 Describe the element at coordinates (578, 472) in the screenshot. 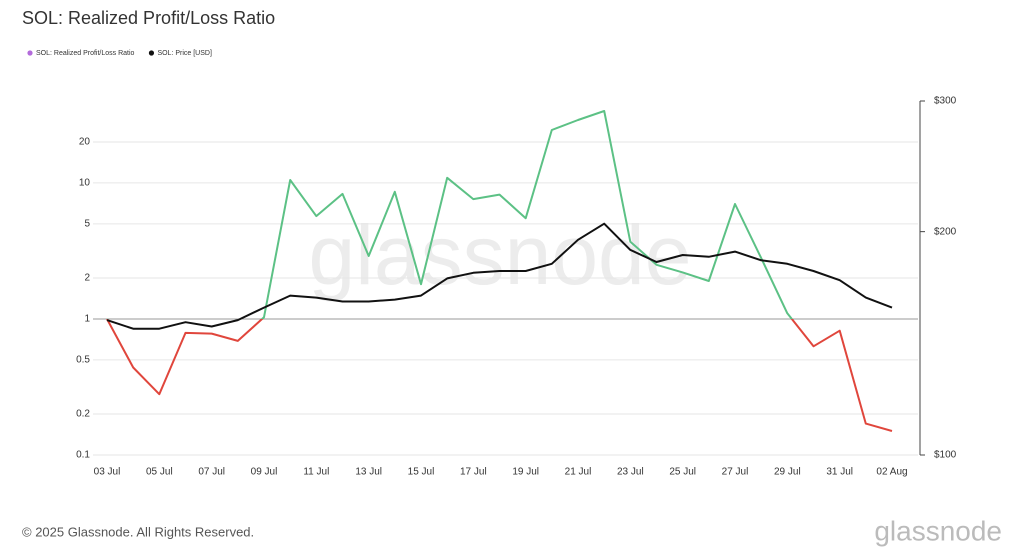

I see `x-tick-label: 21 Jul` at that location.